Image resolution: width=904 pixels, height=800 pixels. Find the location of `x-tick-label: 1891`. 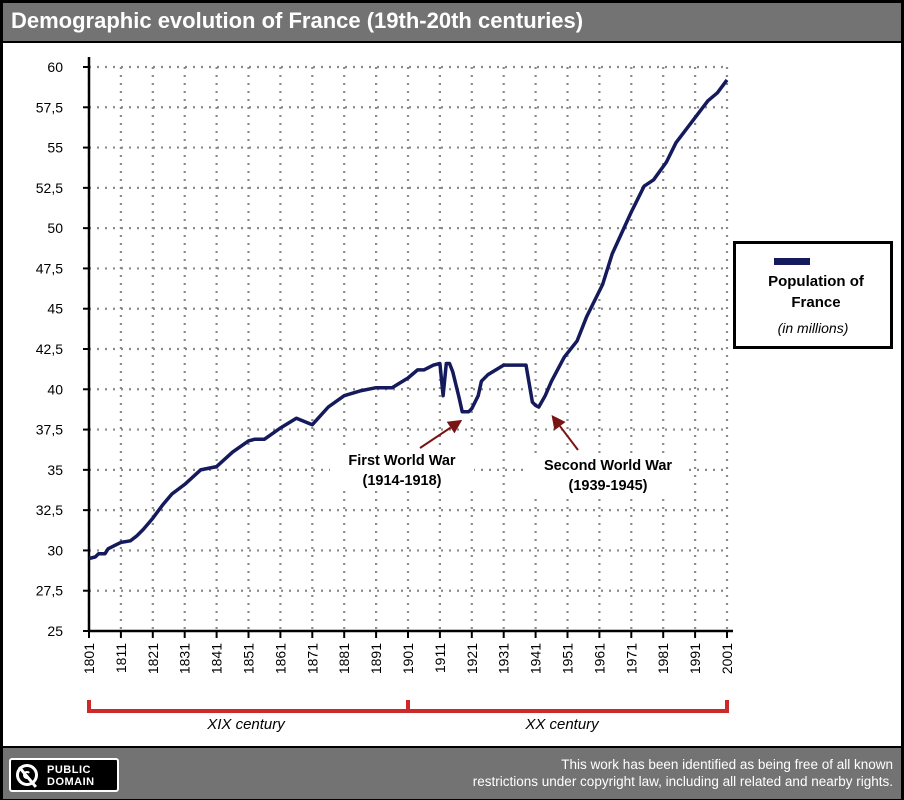

x-tick-label: 1891 is located at coordinates (376, 658).